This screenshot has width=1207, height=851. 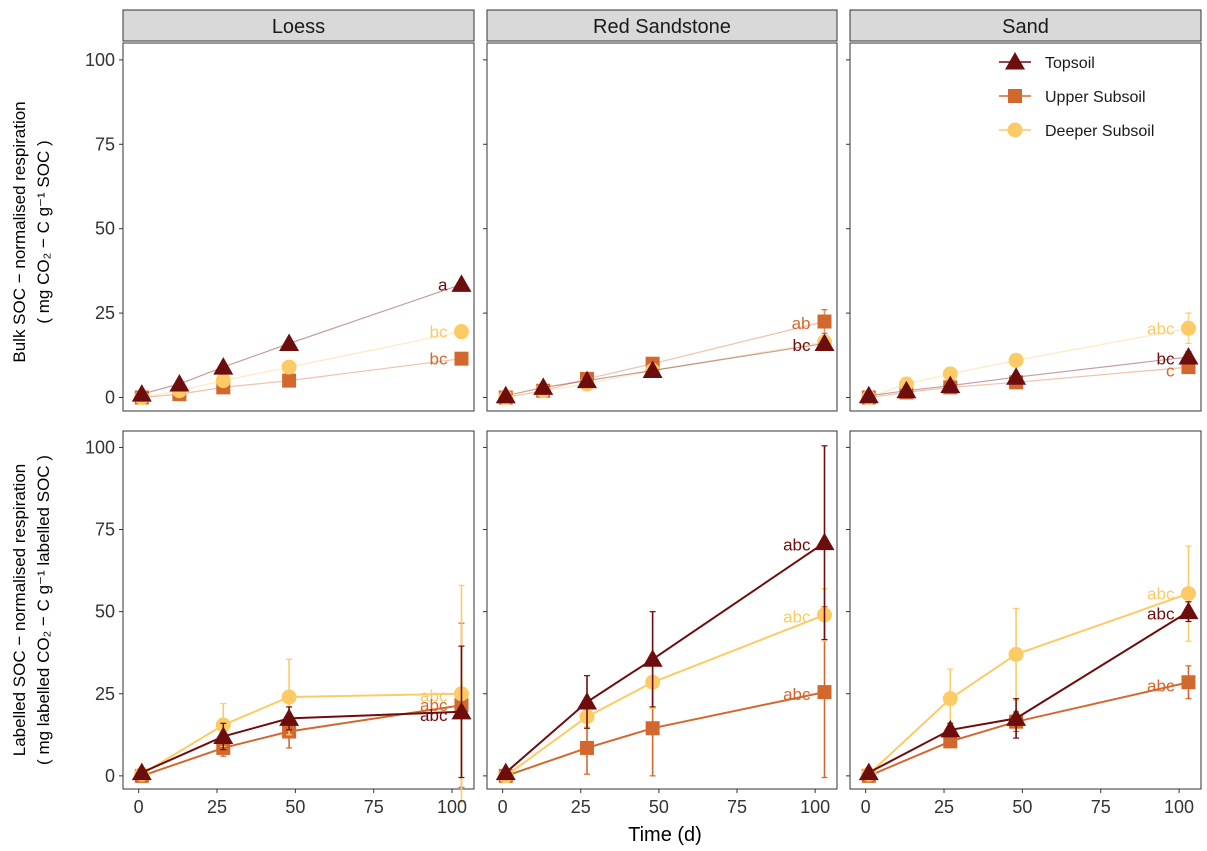 What do you see at coordinates (19, 231) in the screenshot?
I see `y-axis-title-top-line1: Bulk SOC − normalised respiration` at bounding box center [19, 231].